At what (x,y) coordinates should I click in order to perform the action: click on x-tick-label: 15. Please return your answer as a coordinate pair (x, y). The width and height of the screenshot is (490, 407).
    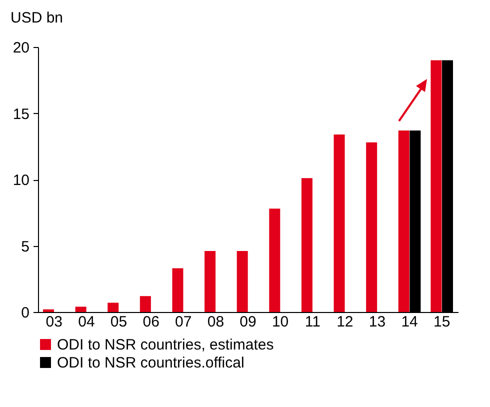
    Looking at the image, I should click on (442, 322).